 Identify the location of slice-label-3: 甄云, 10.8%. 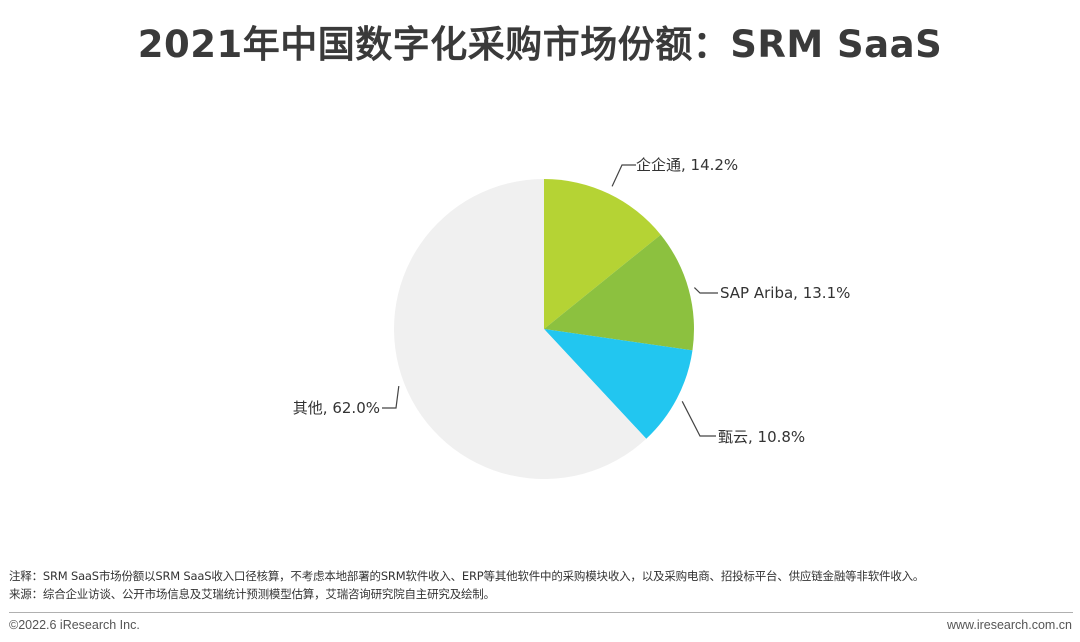
(761, 437).